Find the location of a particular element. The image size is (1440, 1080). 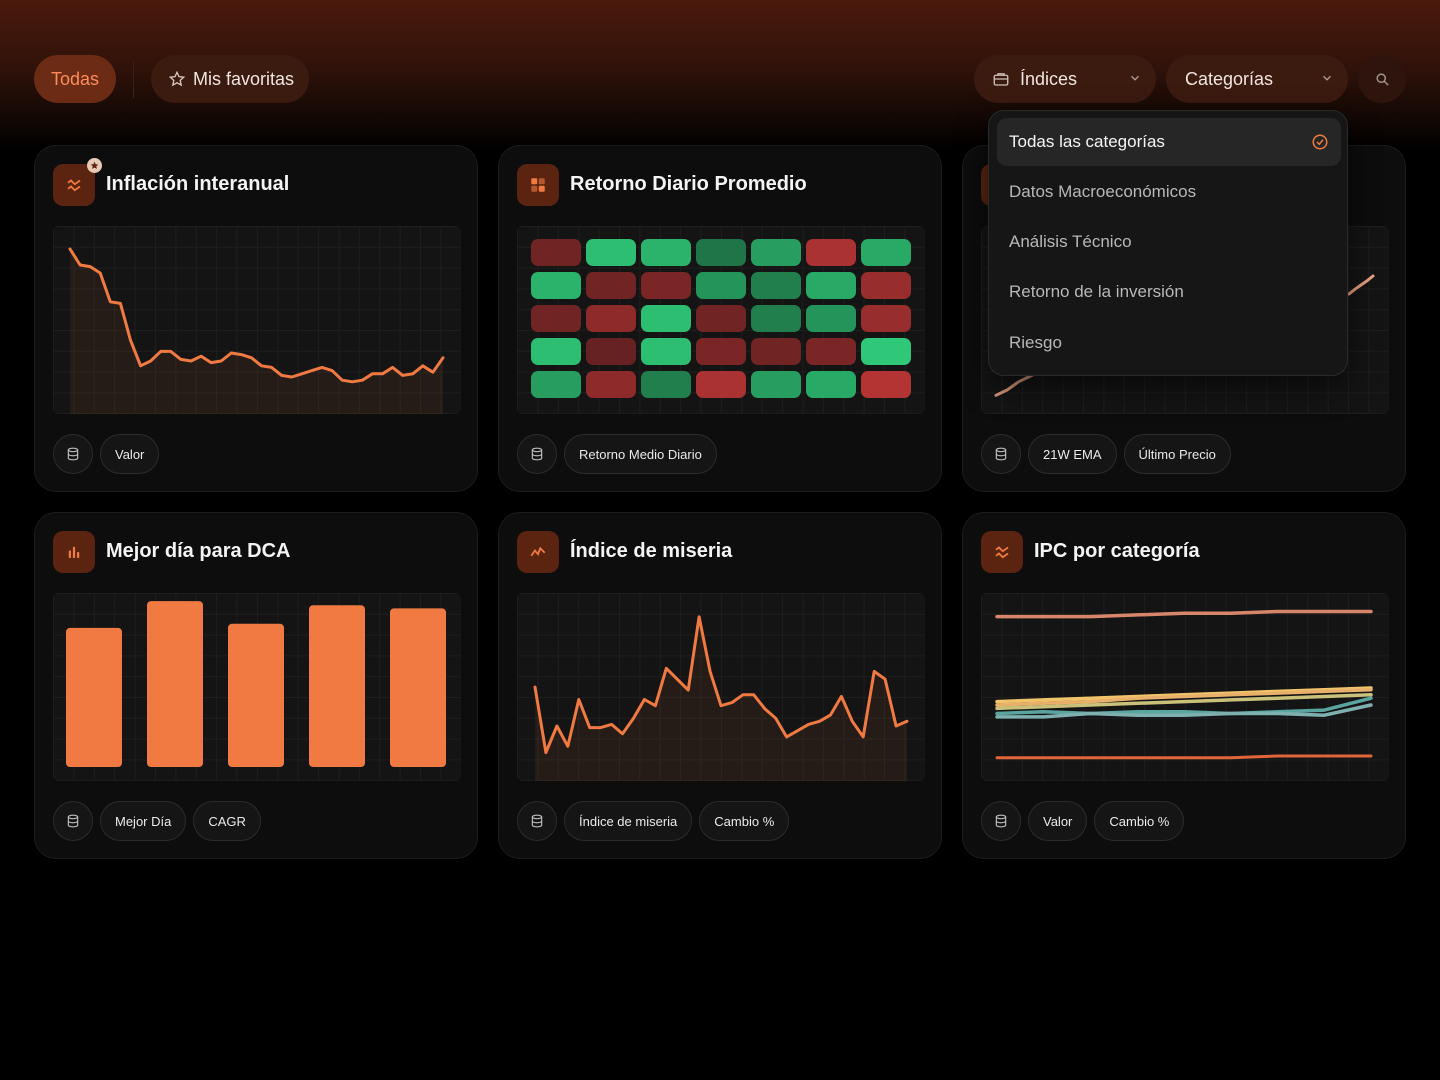

bar-chart is located at coordinates (257, 687).